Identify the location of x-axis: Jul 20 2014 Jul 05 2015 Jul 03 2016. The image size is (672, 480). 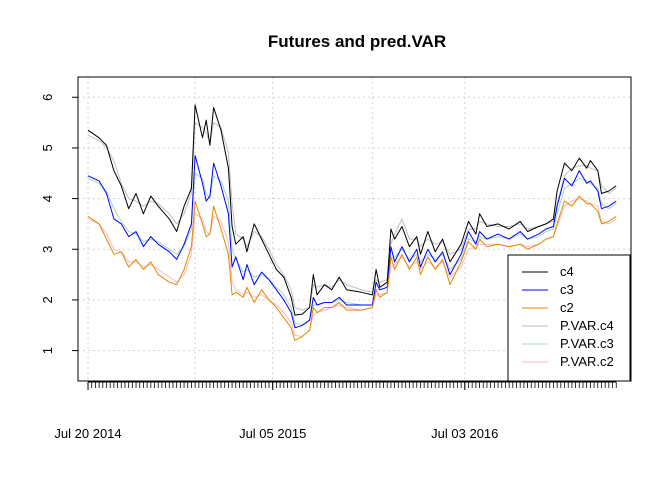
(335, 411).